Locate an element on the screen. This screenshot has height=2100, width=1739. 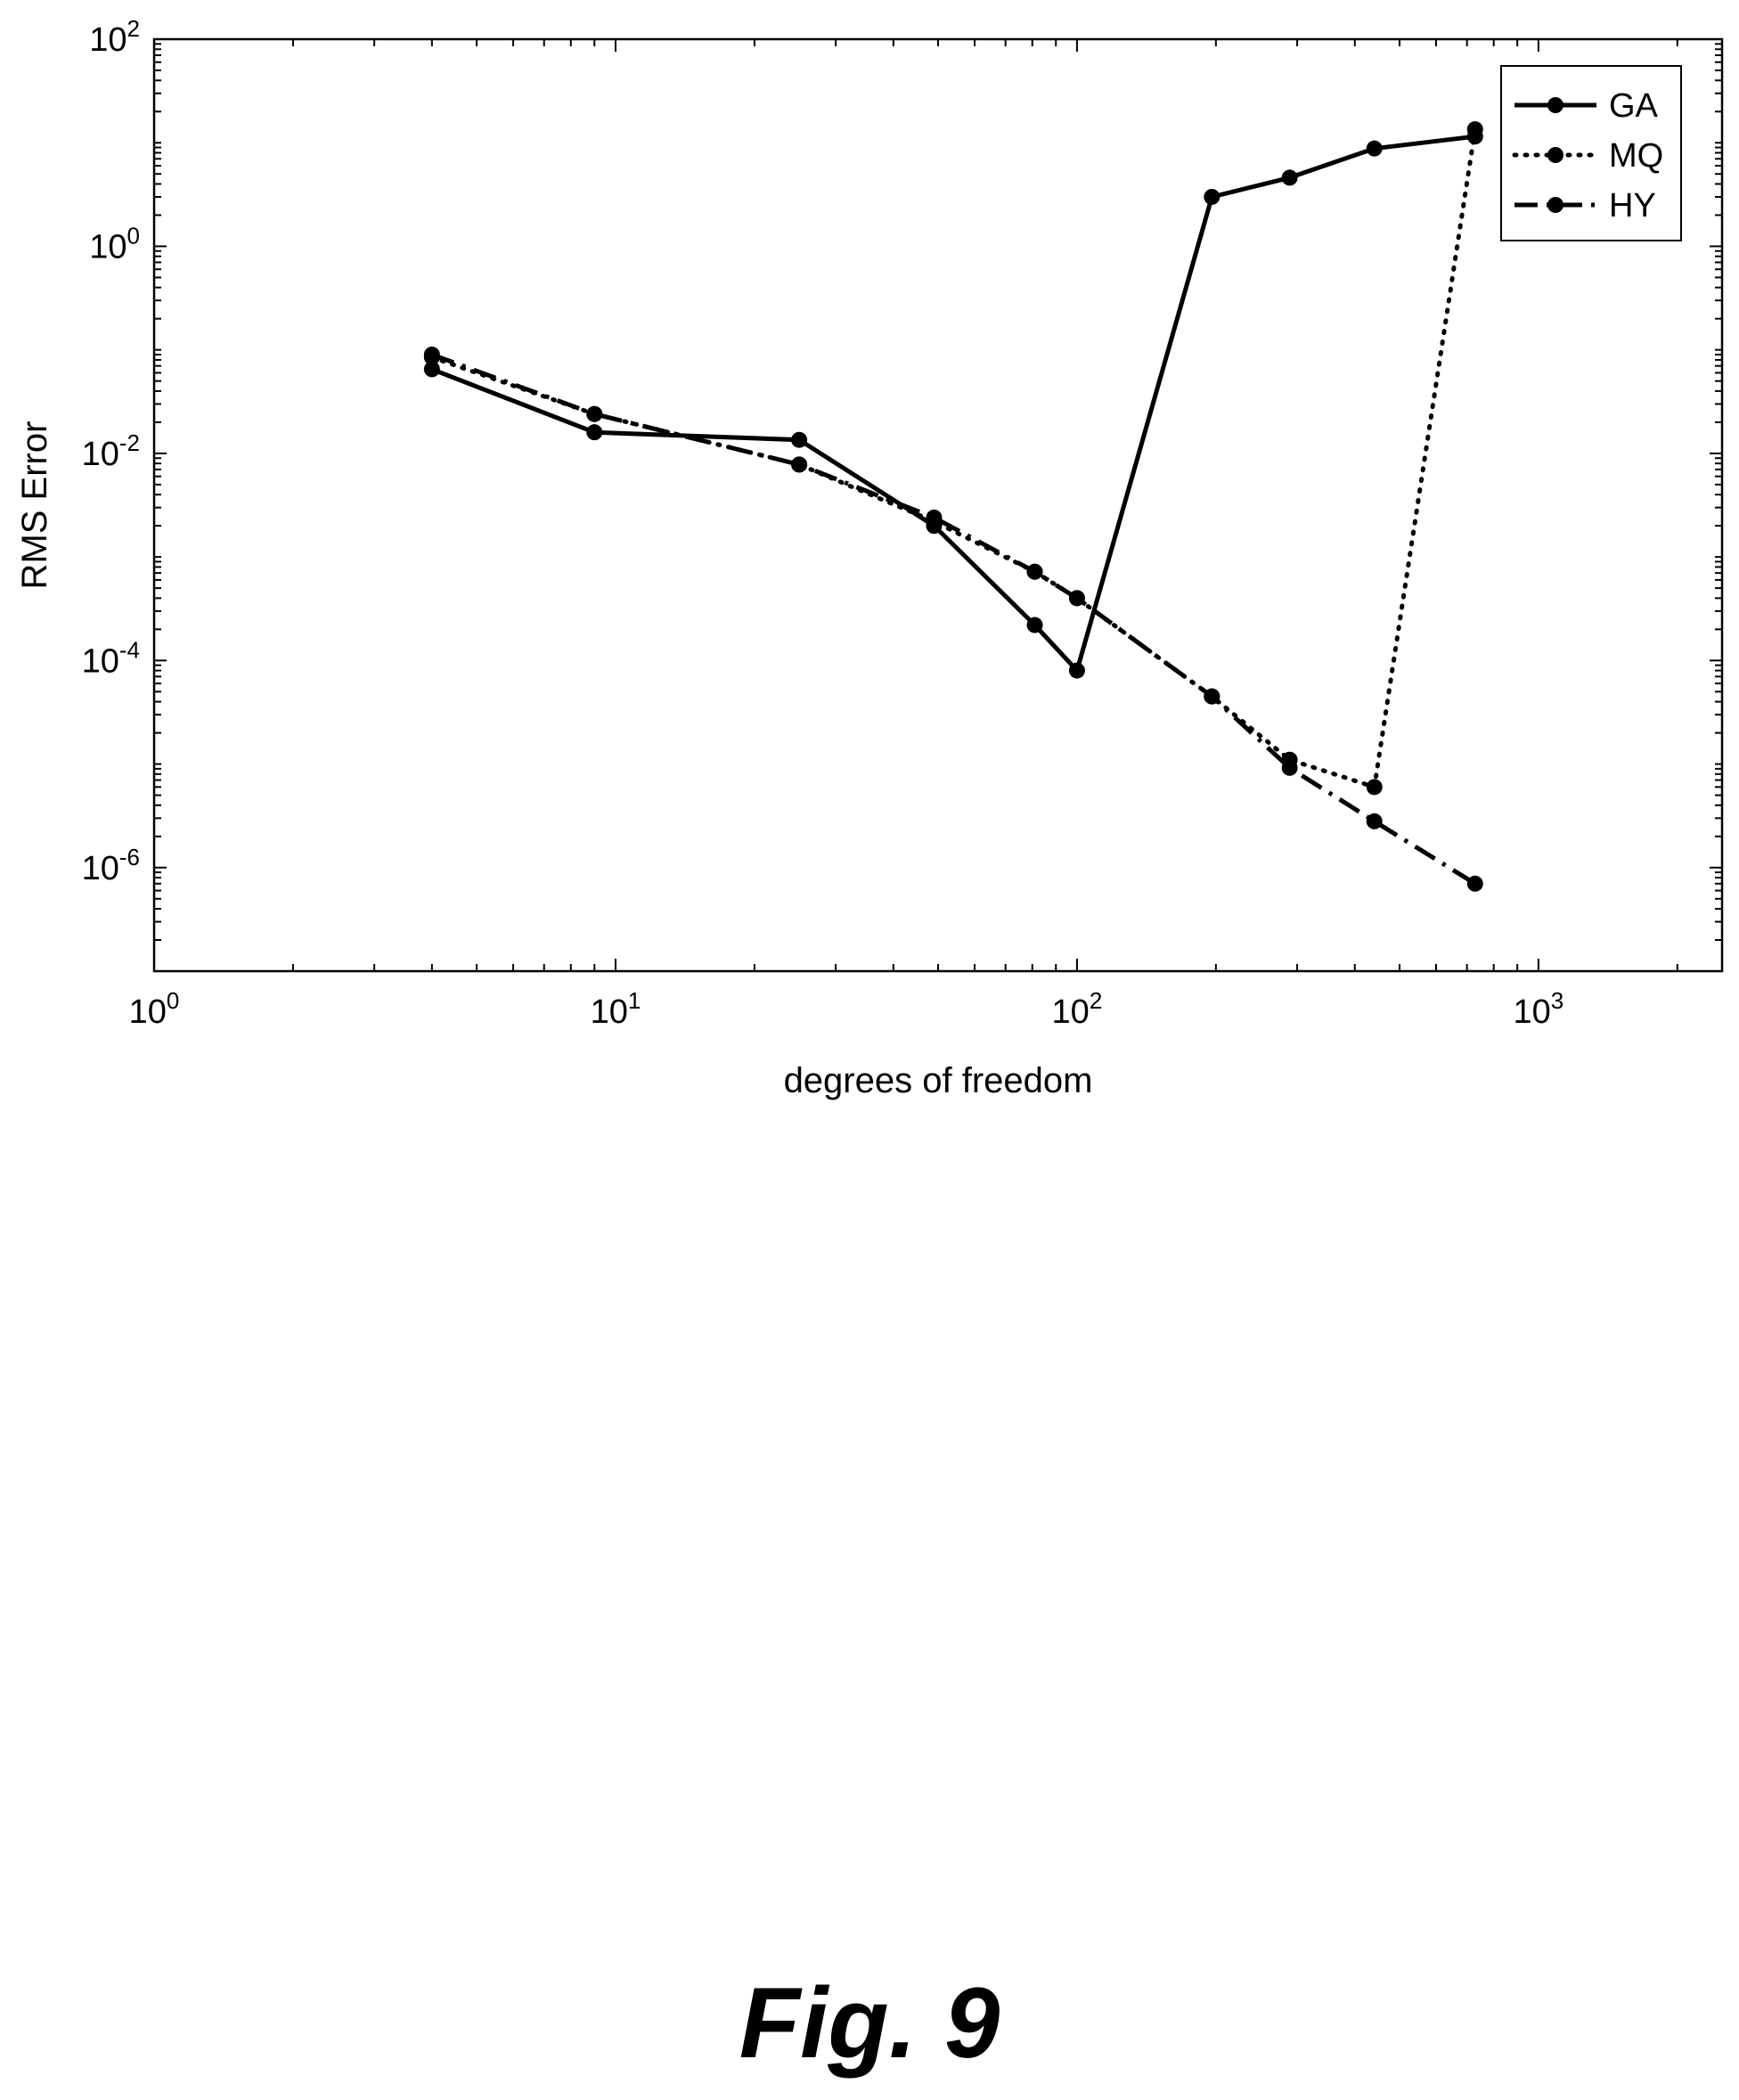
legend-label-mq: MQ is located at coordinates (1636, 156).